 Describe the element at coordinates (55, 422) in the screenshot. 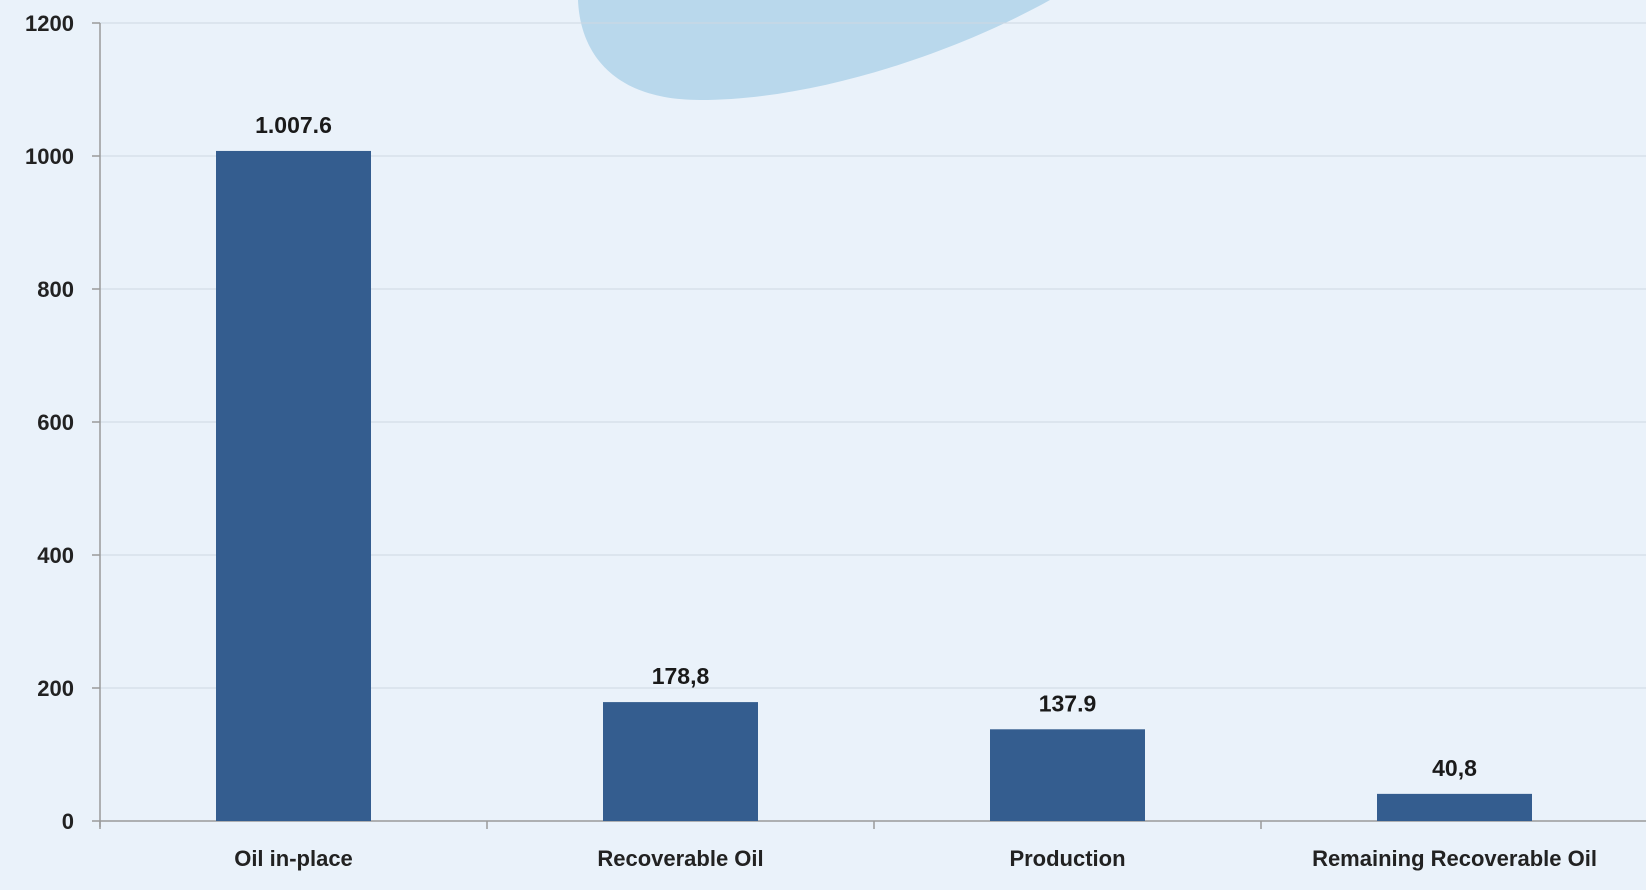

I see `y-tick-label: 600` at that location.